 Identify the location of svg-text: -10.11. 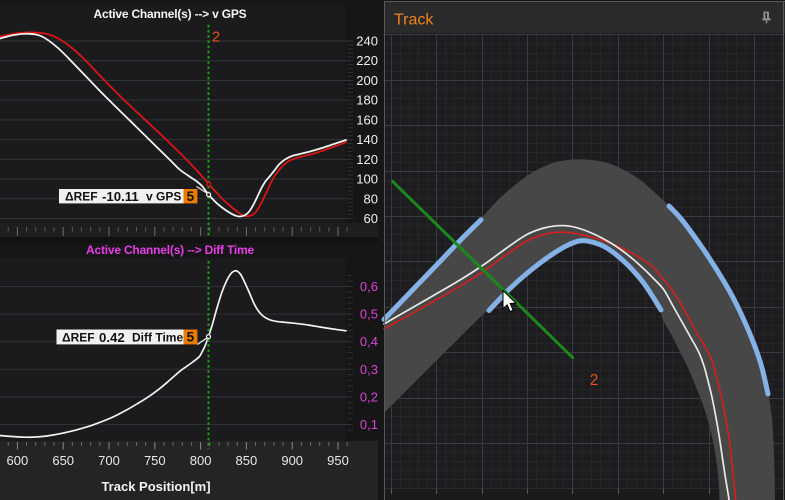
(120, 196).